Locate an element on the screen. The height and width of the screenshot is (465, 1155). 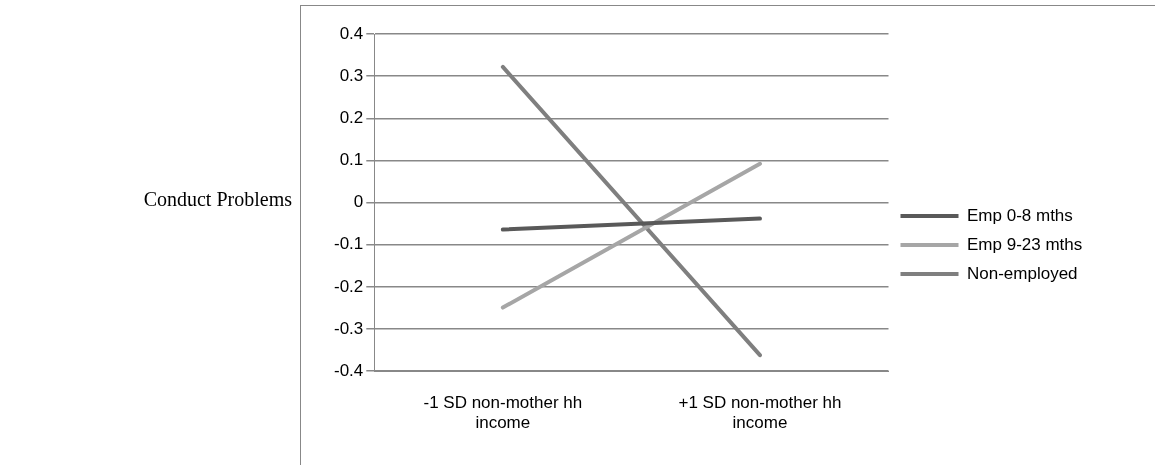
legend-label: Emp 9-23 mths is located at coordinates (1025, 244).